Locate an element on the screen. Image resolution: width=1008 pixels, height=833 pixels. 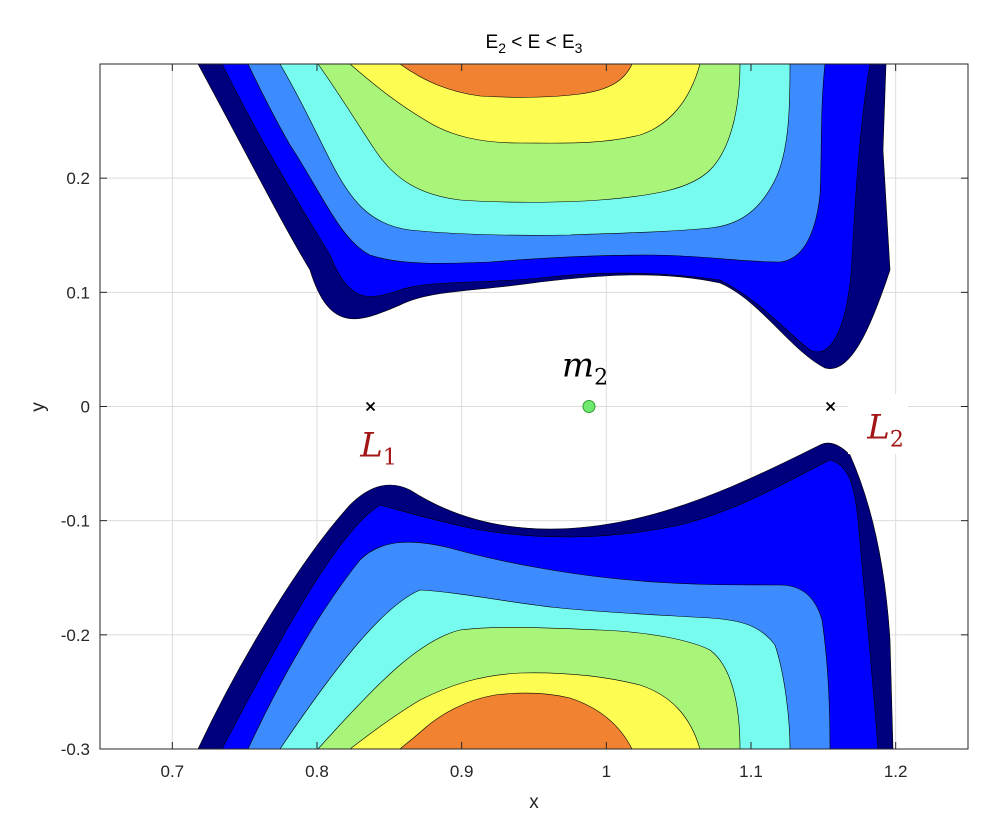
x-tick-label: 1.1 is located at coordinates (751, 771).